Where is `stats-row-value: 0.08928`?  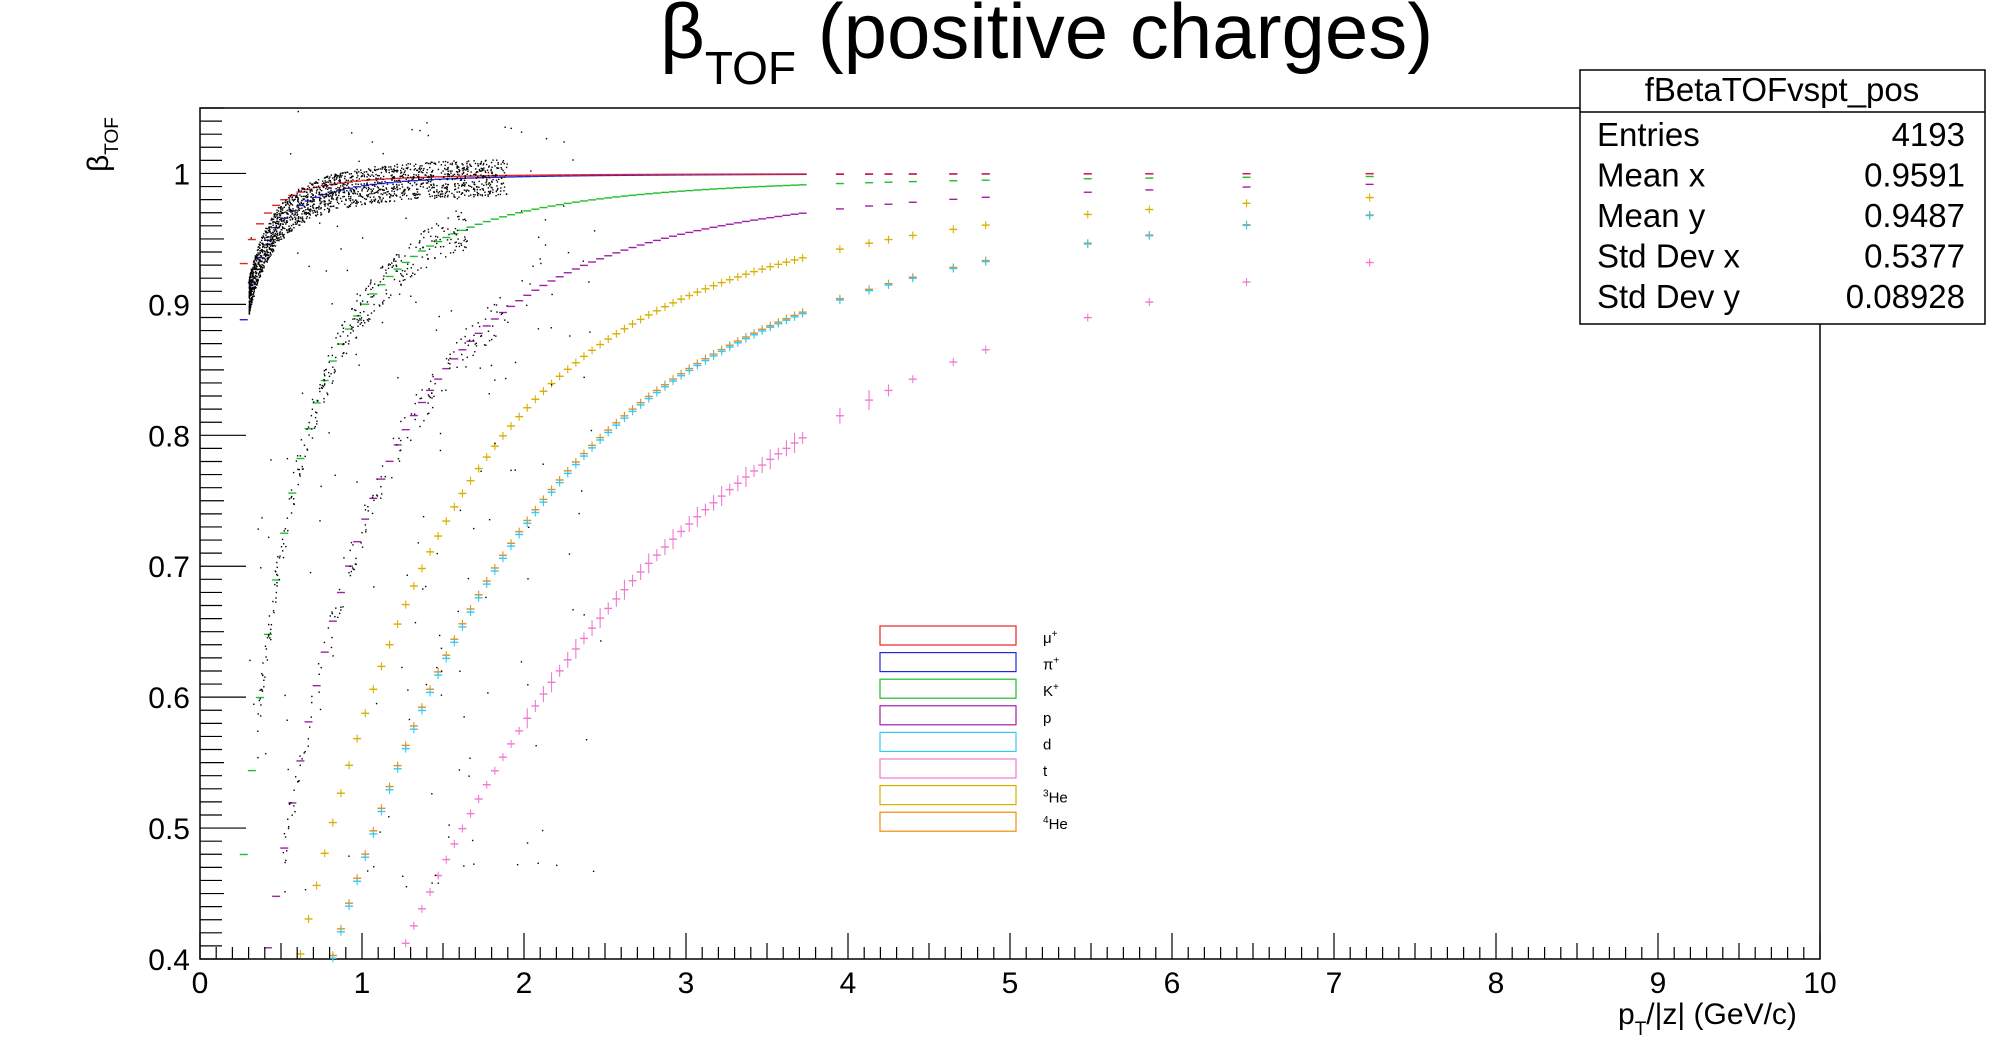
stats-row-value: 0.08928 is located at coordinates (1905, 296).